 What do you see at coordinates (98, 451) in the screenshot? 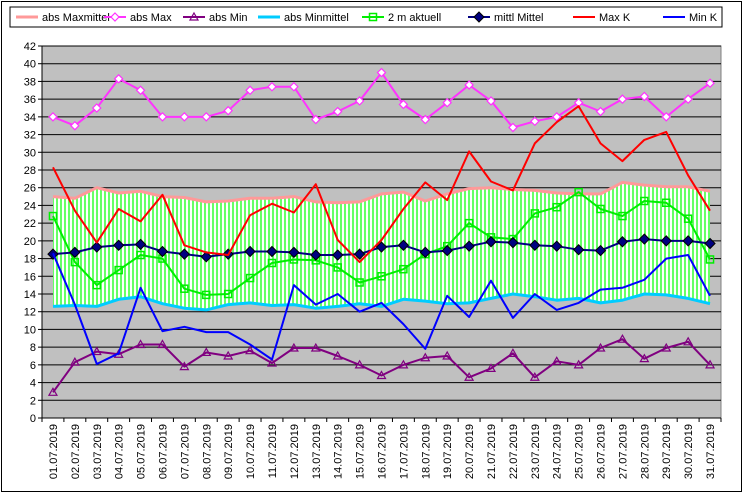
I see `x-tick-label: 03.07.2019` at bounding box center [98, 451].